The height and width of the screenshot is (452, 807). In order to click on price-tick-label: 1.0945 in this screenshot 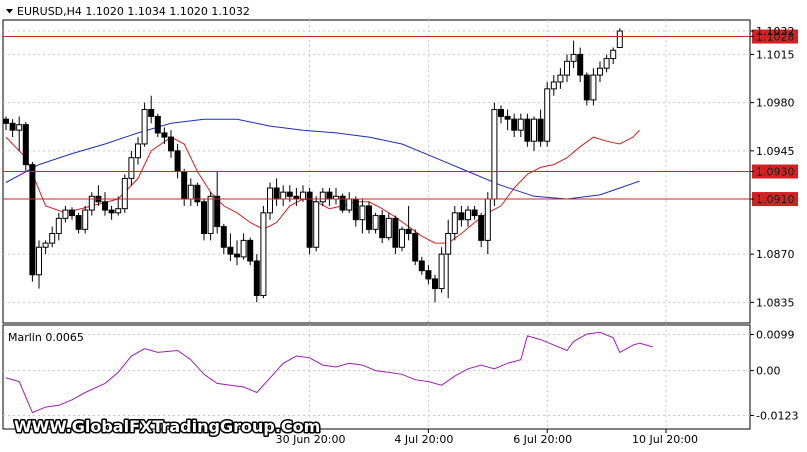, I will do `click(775, 151)`.